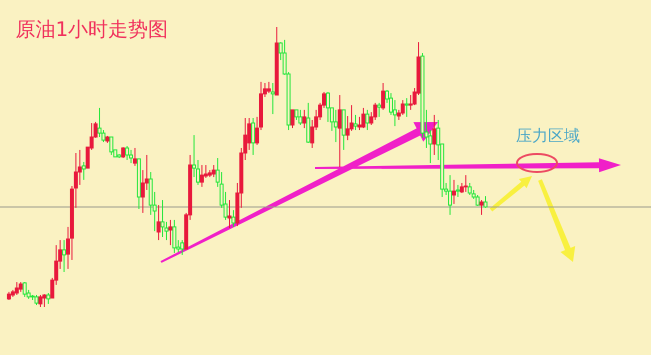  I want to click on text: 压力区域, so click(548, 136).